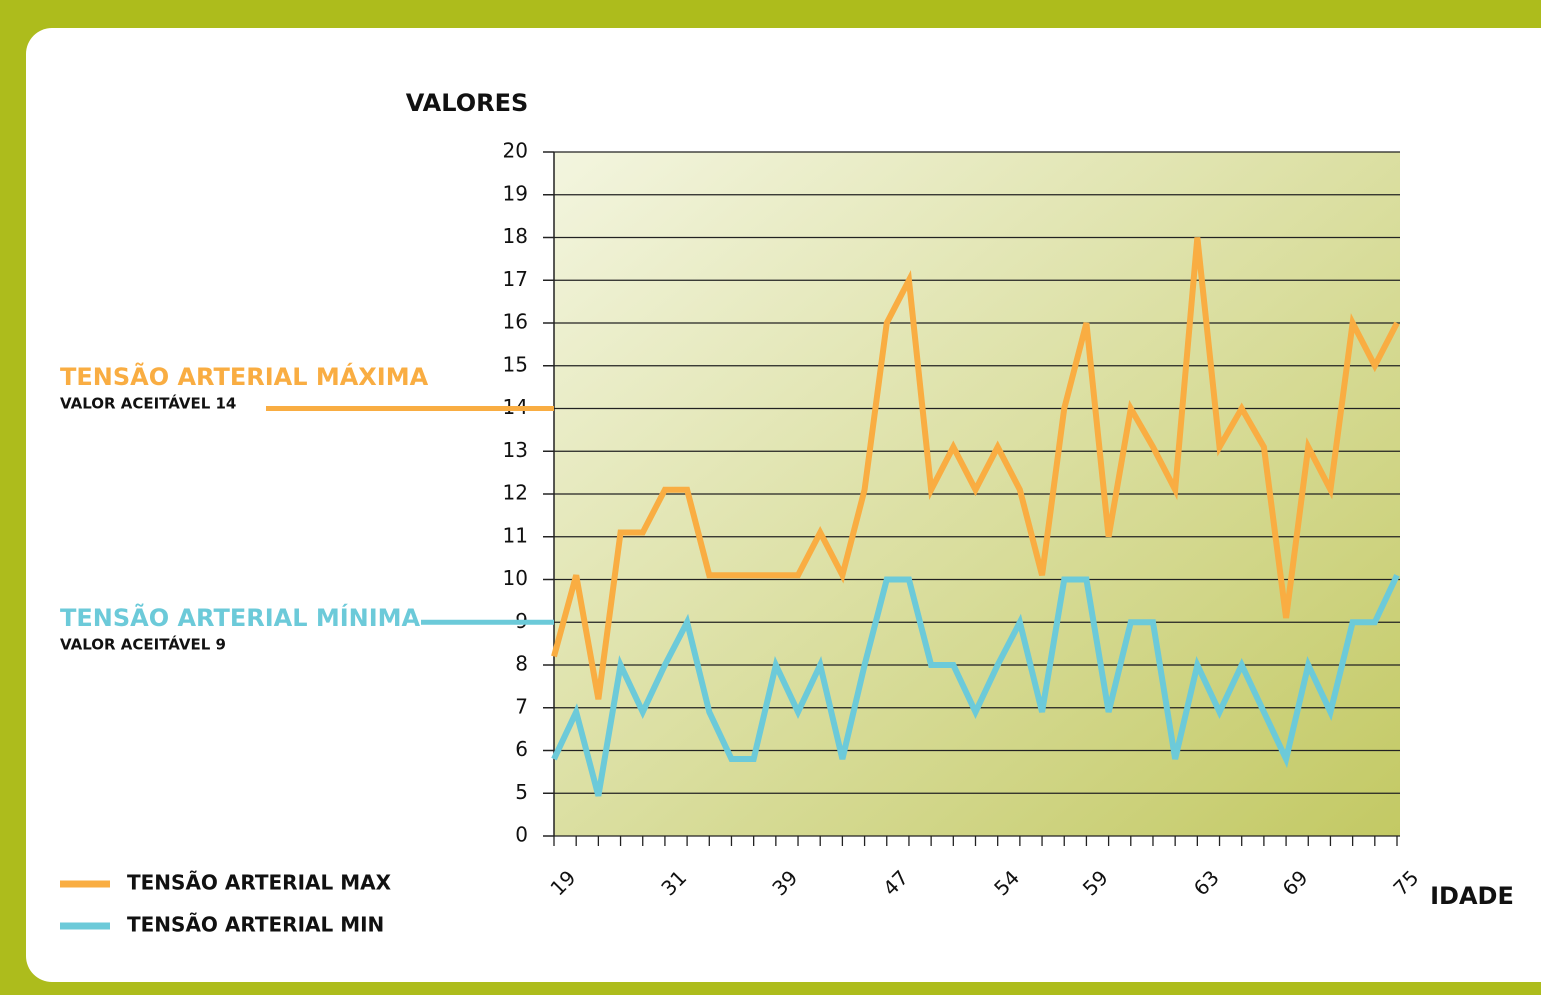  I want to click on y-tick-label: 5, so click(521, 792).